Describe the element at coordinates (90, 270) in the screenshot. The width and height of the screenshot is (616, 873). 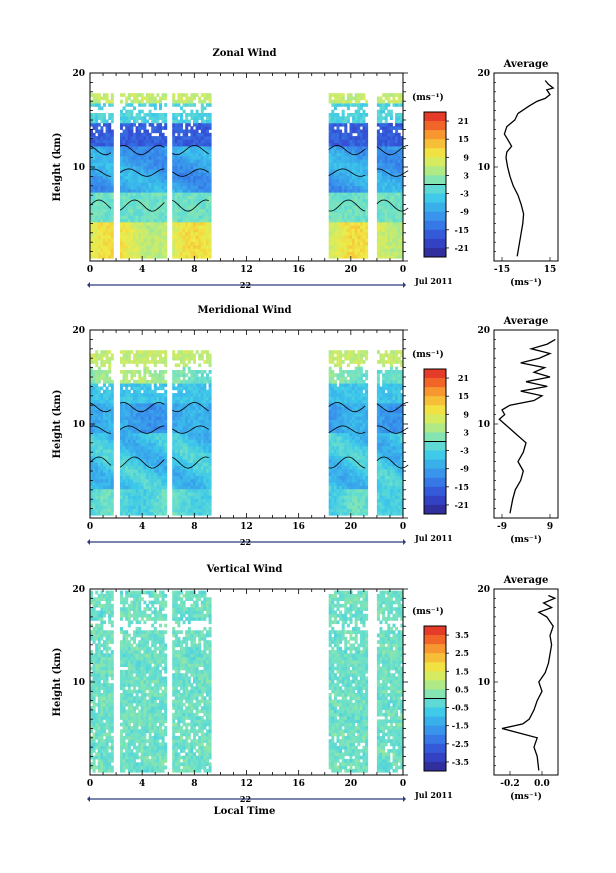
I see `zonal-xtick-label: 0` at that location.